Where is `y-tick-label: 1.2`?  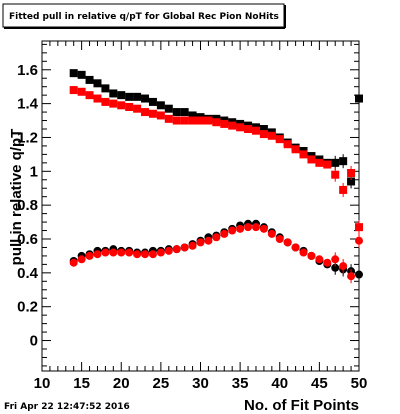
y-tick-label: 1.2 is located at coordinates (27, 137).